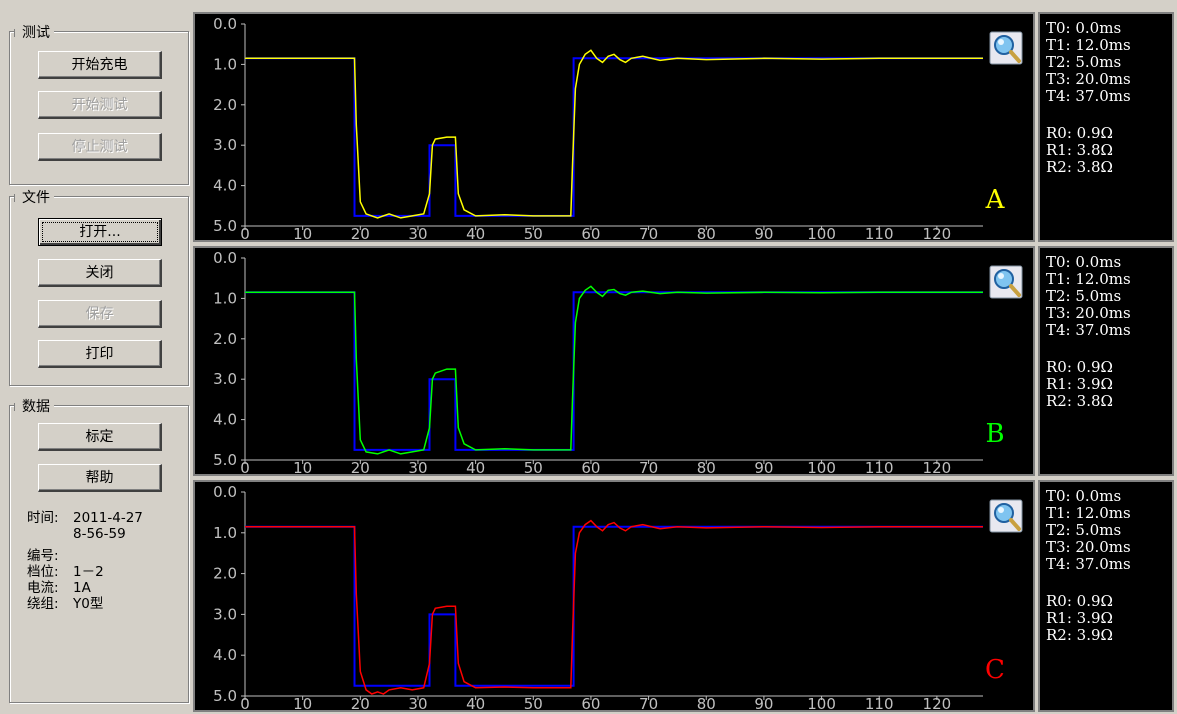 This screenshot has width=1177, height=714. Describe the element at coordinates (100, 478) in the screenshot. I see `help-button: 帮助` at that location.